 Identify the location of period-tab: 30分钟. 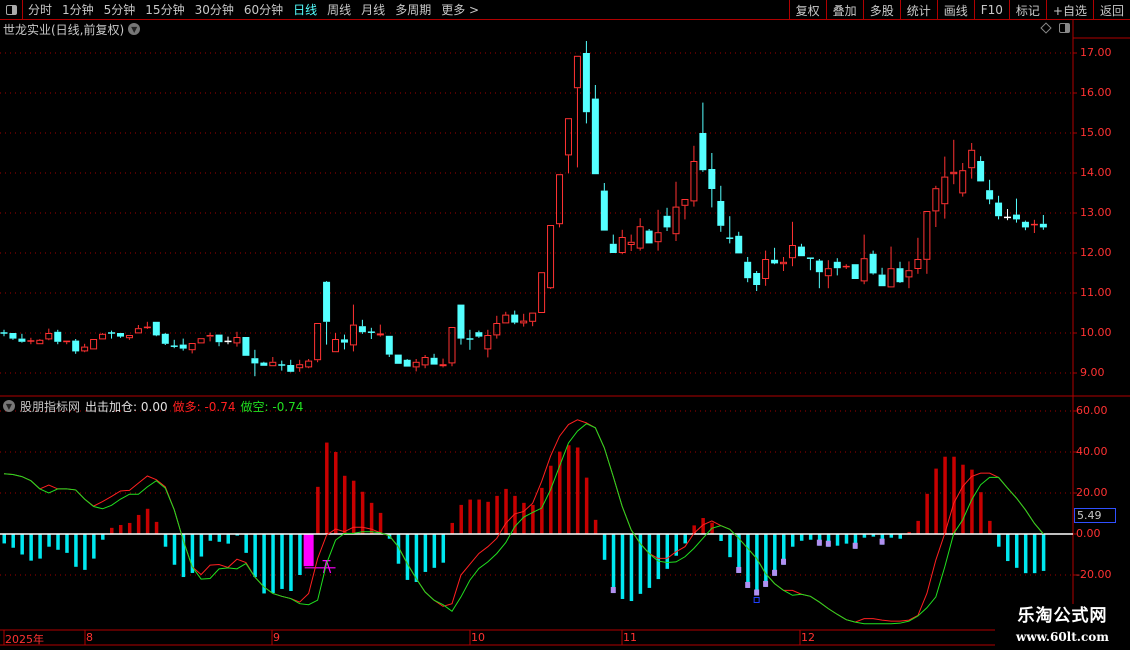
(214, 10).